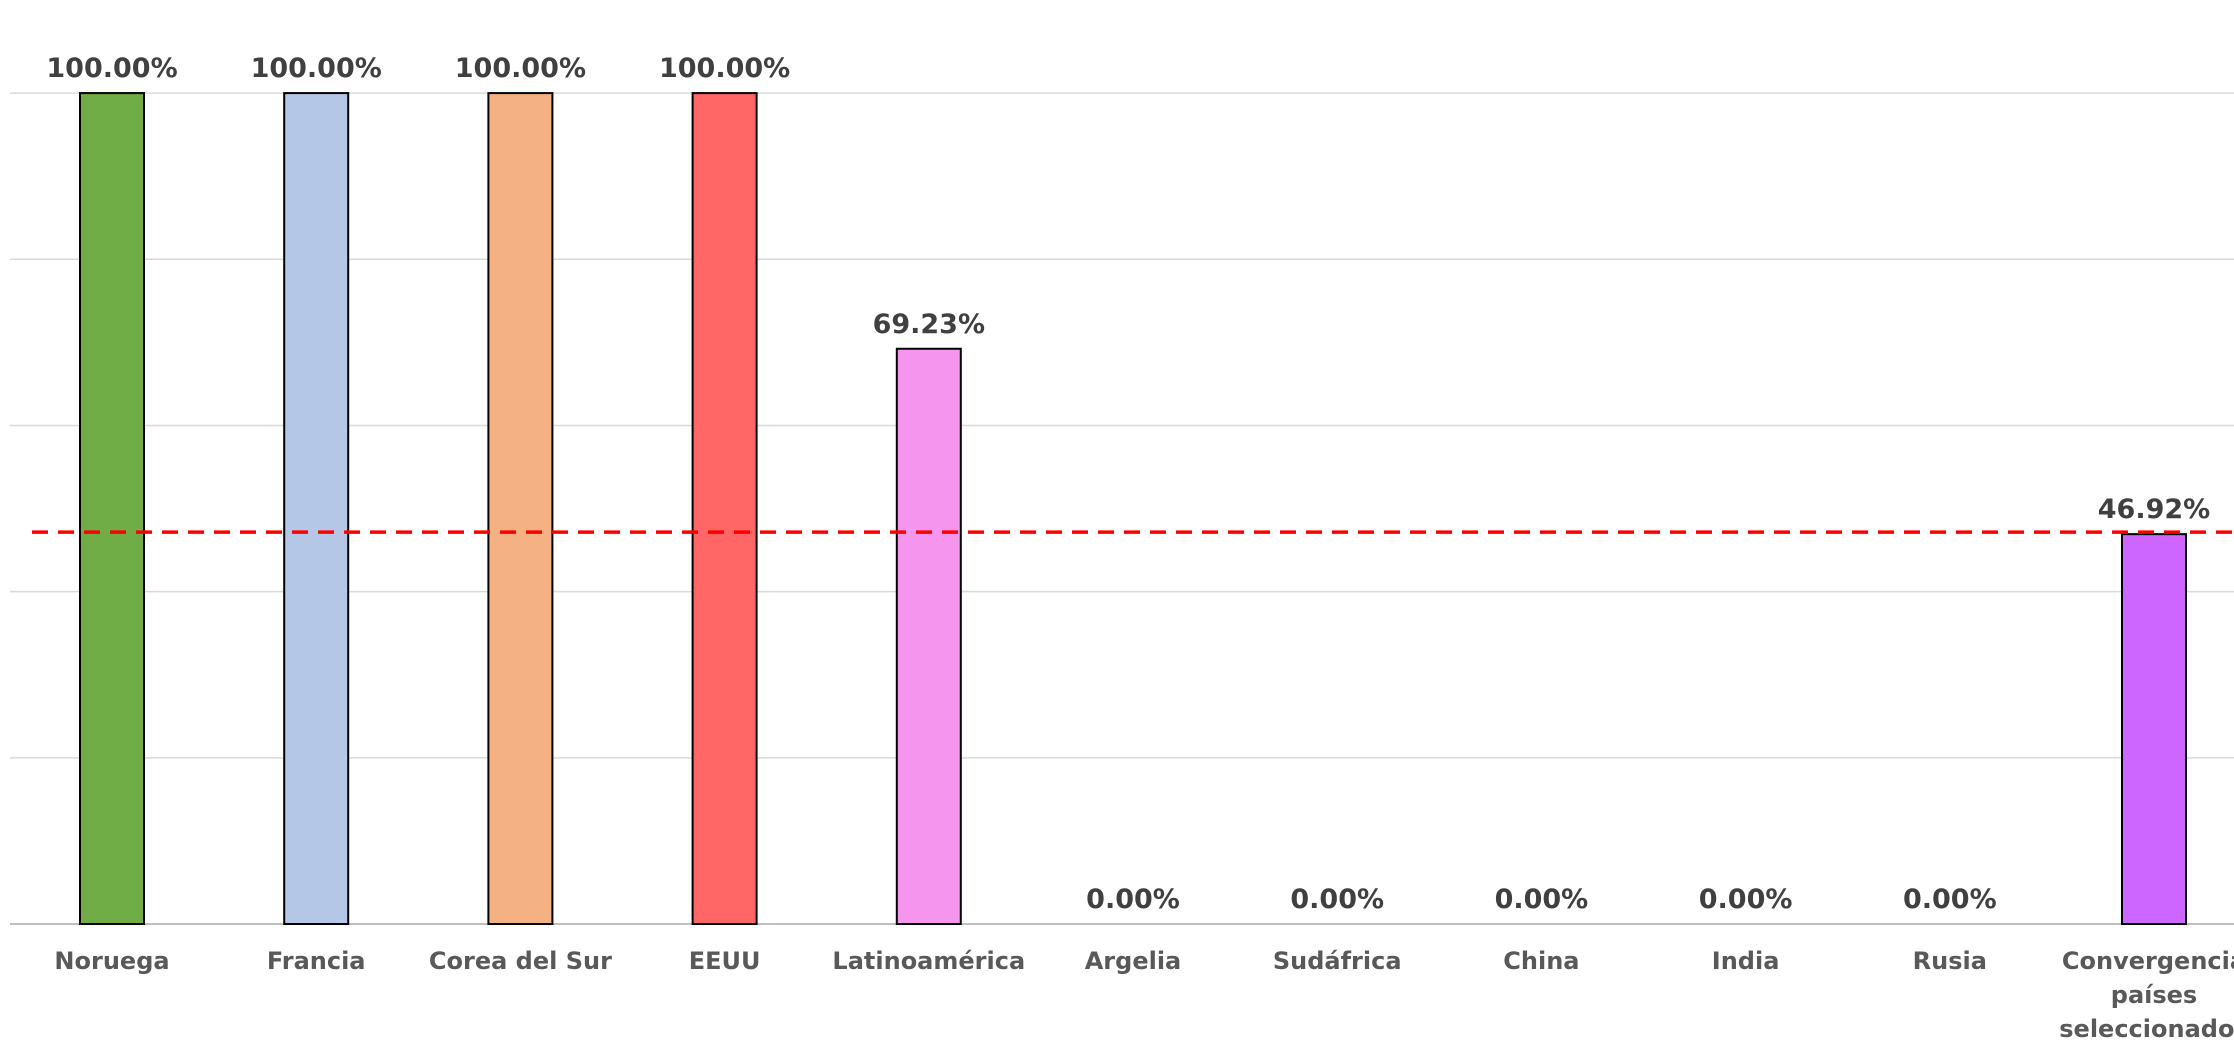 The image size is (2234, 1041). Describe the element at coordinates (1950, 961) in the screenshot. I see `category-label: Rusia` at that location.